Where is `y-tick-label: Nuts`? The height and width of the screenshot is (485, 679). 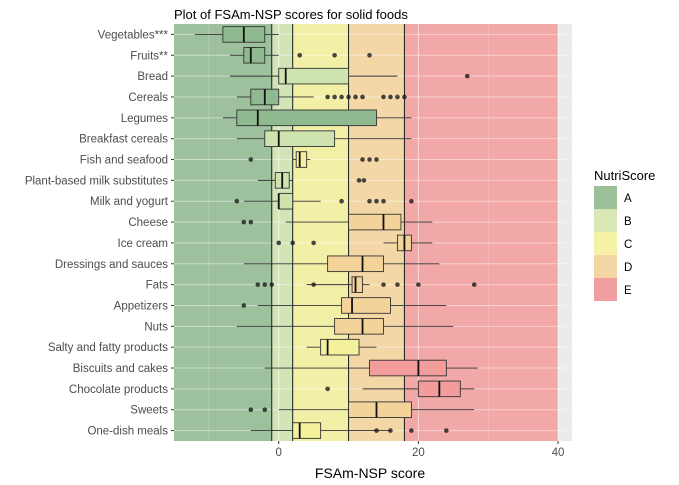 y-tick-label: Nuts is located at coordinates (156, 327).